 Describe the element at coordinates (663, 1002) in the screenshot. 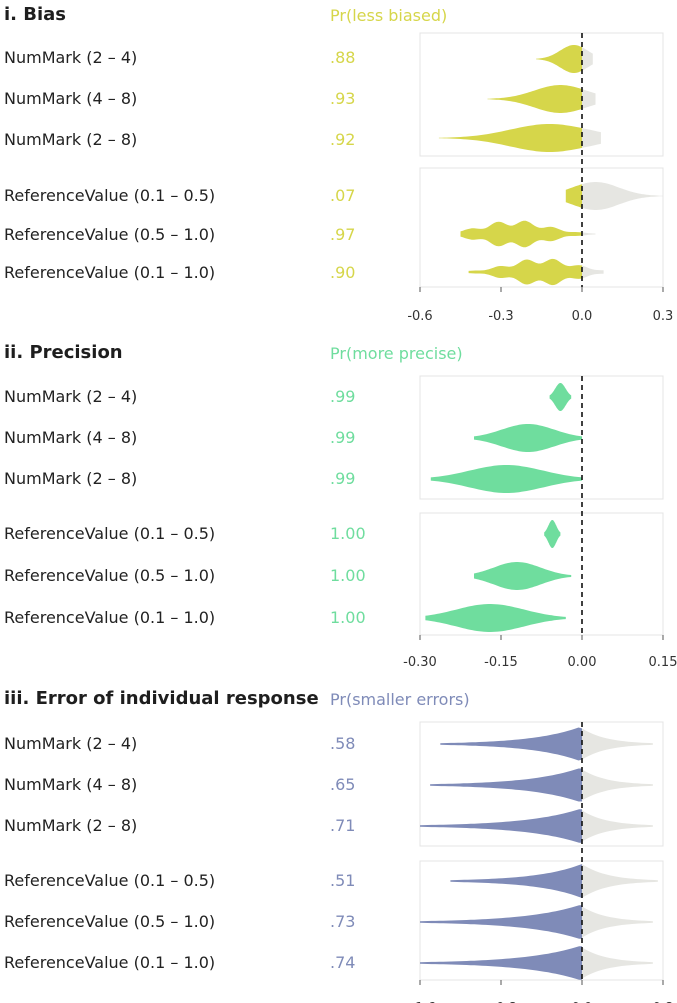

I see `x-tick-label: 0.8` at that location.